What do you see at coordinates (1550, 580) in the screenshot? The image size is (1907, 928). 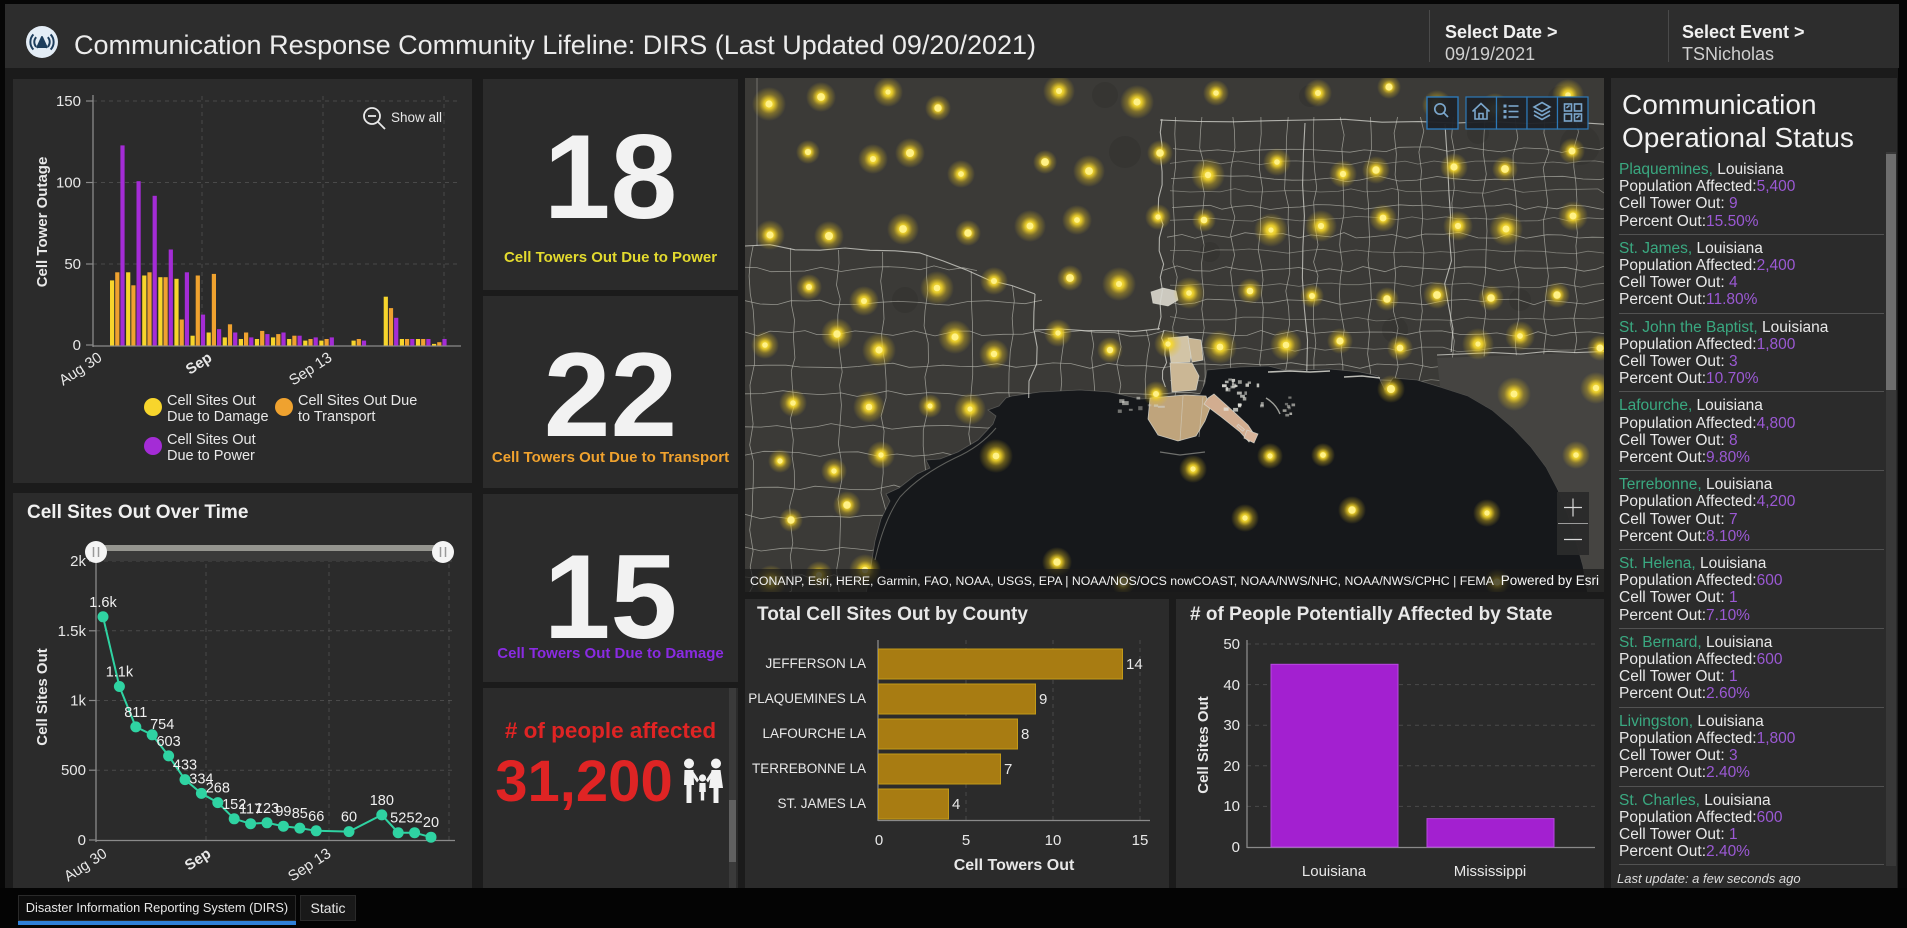 I see `svg-text: Powered by Esri` at bounding box center [1550, 580].